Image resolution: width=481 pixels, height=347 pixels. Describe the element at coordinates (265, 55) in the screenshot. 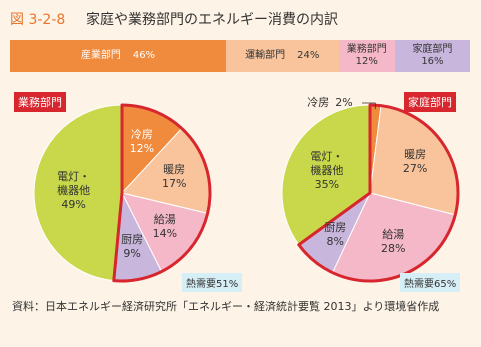

I see `segment-name: 運輸部門` at that location.